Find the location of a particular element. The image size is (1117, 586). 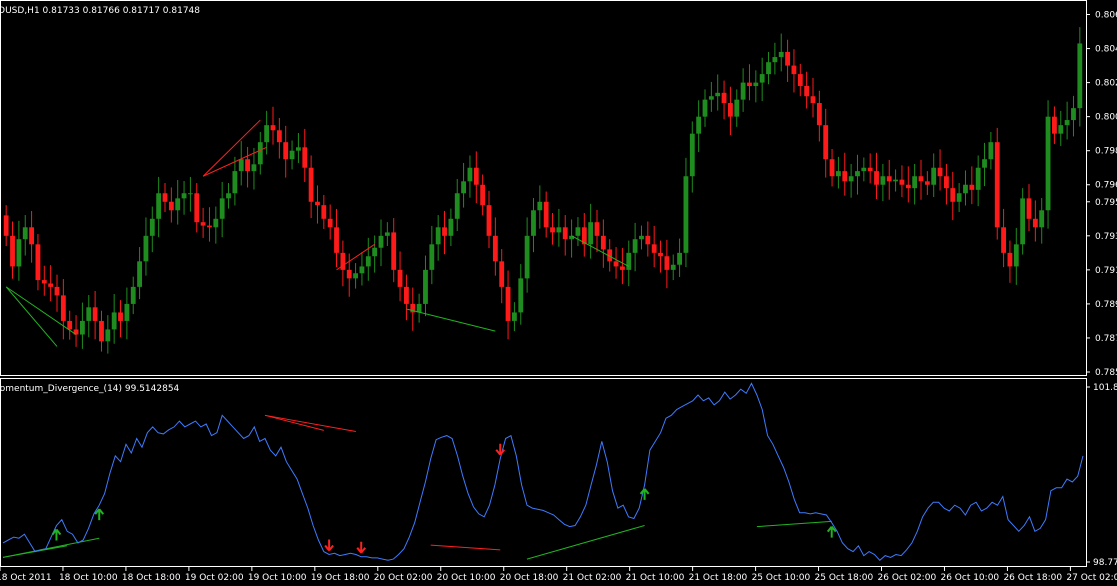

price-header: ZDUSD,H1 0.81733 0.81766 0.81717 0.81748 is located at coordinates (100, 11).